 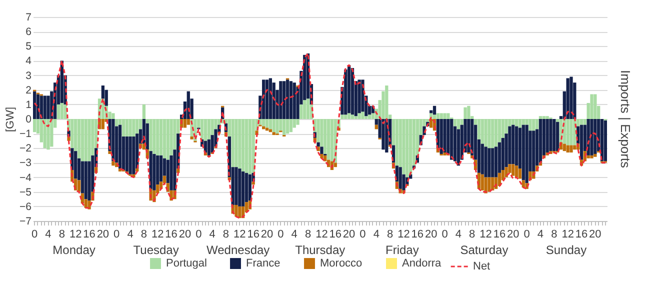 What do you see at coordinates (566, 250) in the screenshot?
I see `text: Sunday` at bounding box center [566, 250].